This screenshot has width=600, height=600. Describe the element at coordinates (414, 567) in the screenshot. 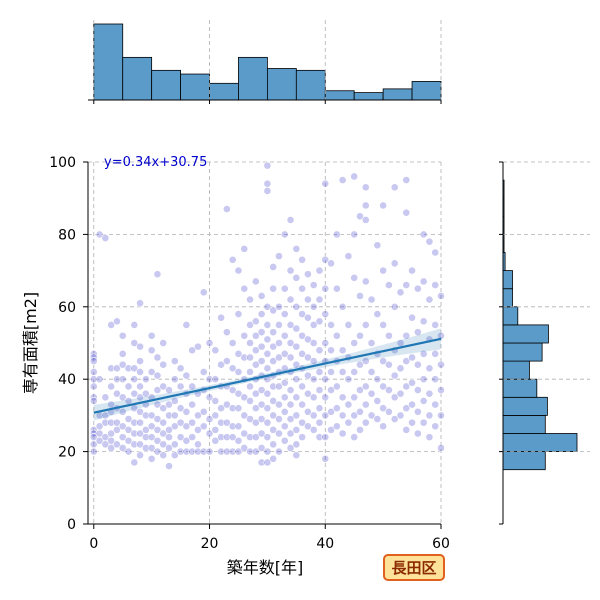

I see `ward-badge: 長田区` at that location.